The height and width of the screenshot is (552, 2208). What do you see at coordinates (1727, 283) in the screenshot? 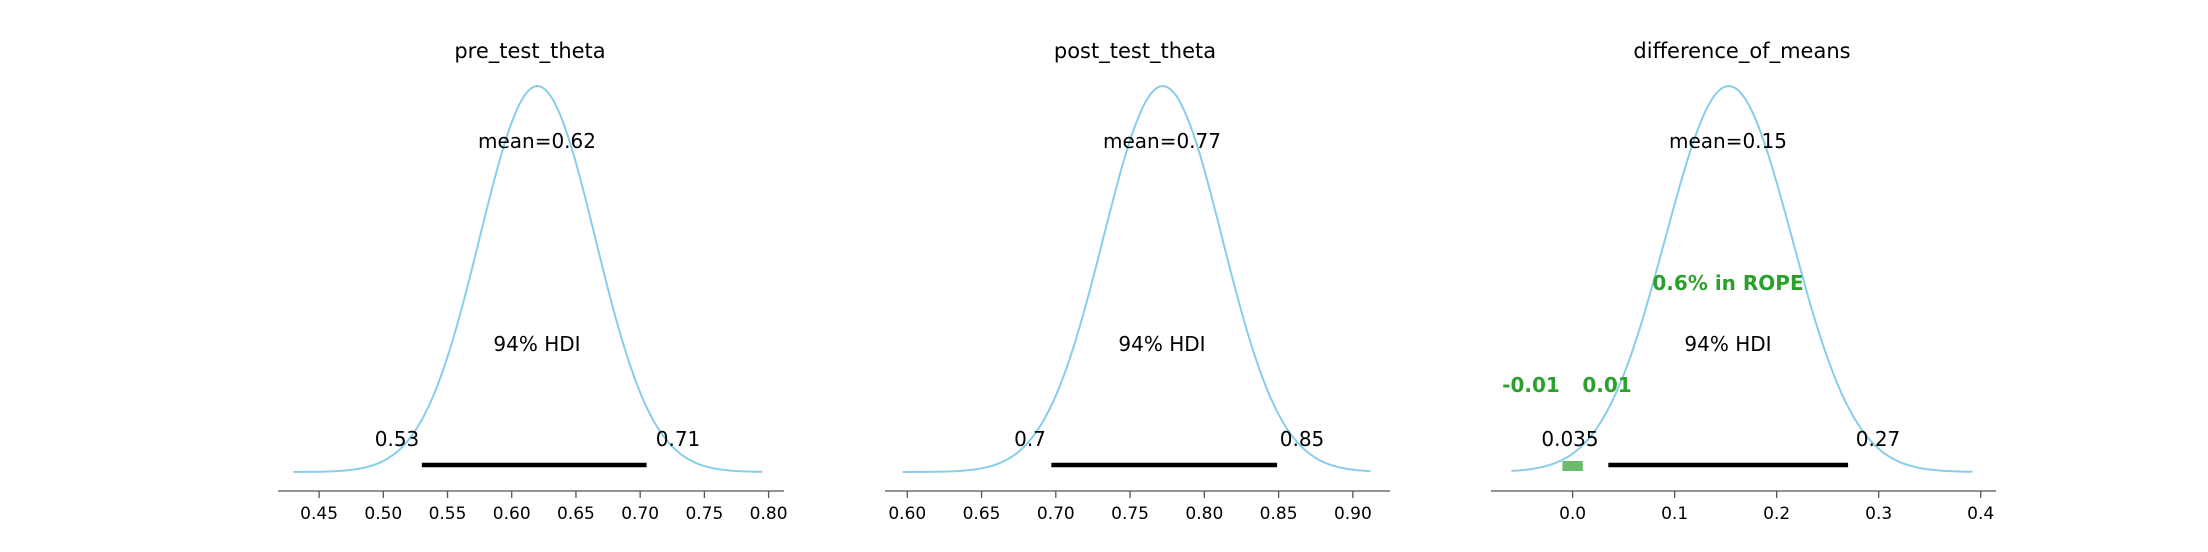
I see `rope-percent-label: 0.6% in ROPE` at bounding box center [1727, 283].